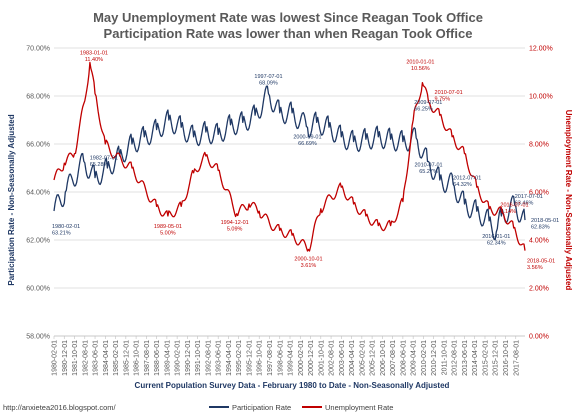  What do you see at coordinates (506, 358) in the screenshot?
I see `x-tick-label: 2016-10-01` at bounding box center [506, 358].